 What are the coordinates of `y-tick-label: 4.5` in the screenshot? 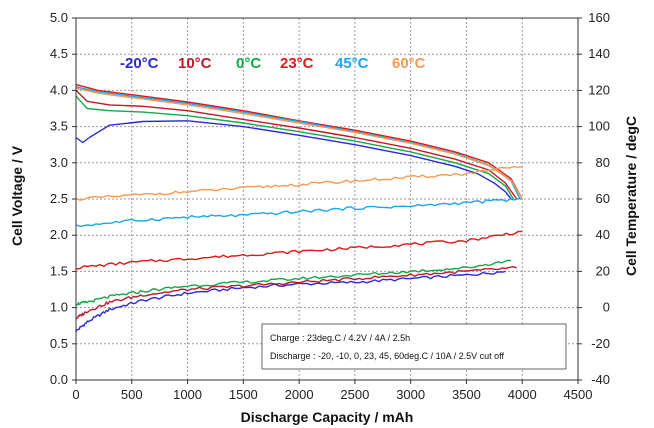 It's located at (59, 53).